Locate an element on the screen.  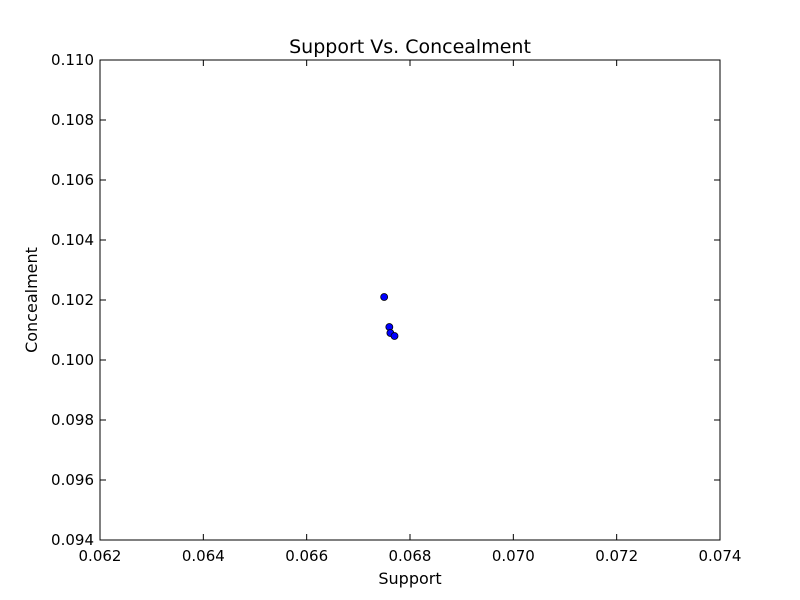
y-tick-label: 0.106 is located at coordinates (72, 180).